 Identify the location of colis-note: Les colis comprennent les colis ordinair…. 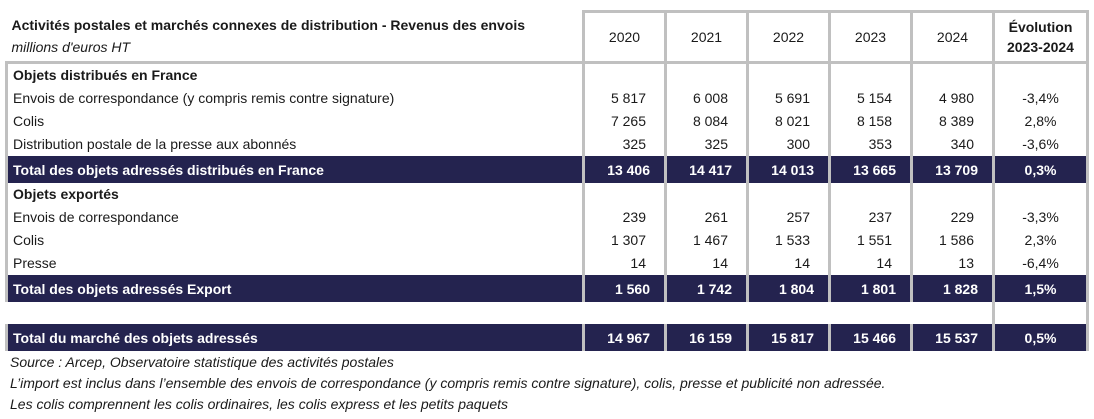
(259, 404).